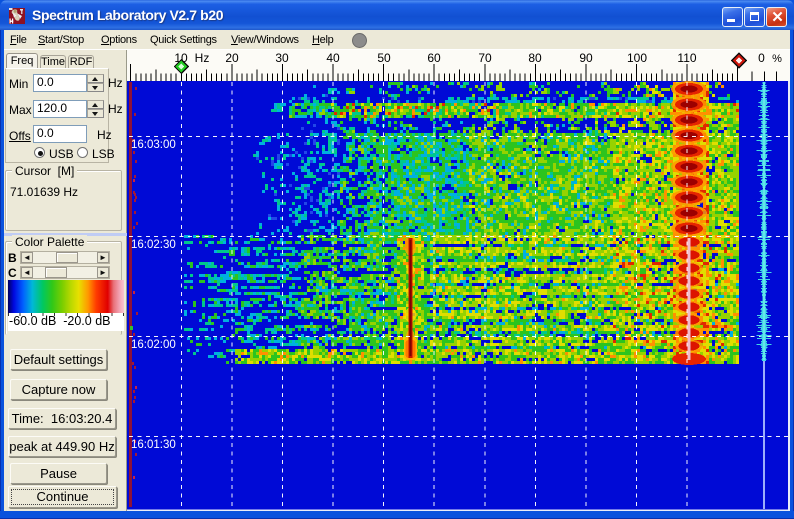 This screenshot has height=519, width=794. What do you see at coordinates (153, 245) in the screenshot?
I see `svg-text: 16:02:30` at bounding box center [153, 245].